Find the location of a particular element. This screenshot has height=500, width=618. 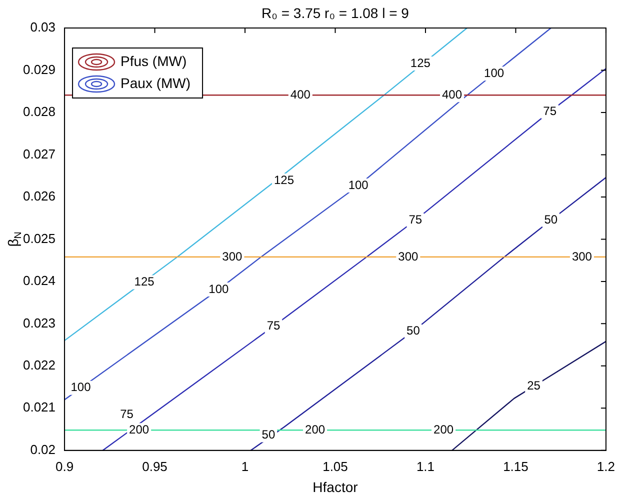

y-tick-label: 0.022 is located at coordinates (39, 365).